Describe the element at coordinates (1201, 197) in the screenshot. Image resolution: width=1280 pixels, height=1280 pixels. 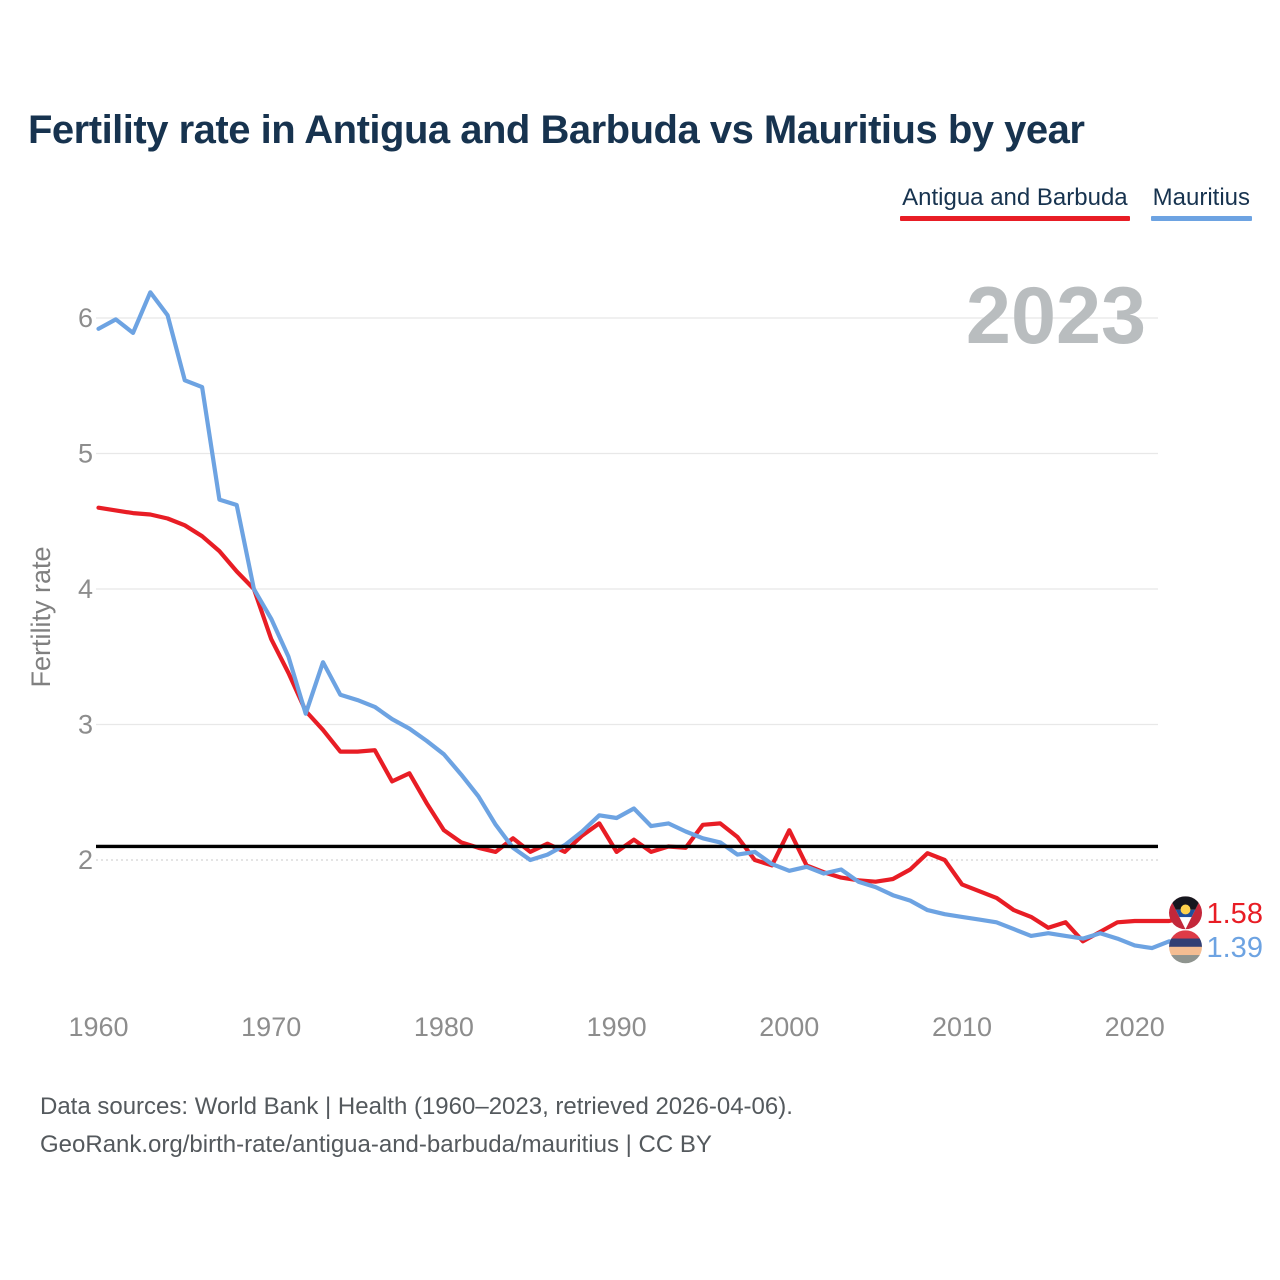
I see `legend-label-mauritius: Mauritius` at that location.